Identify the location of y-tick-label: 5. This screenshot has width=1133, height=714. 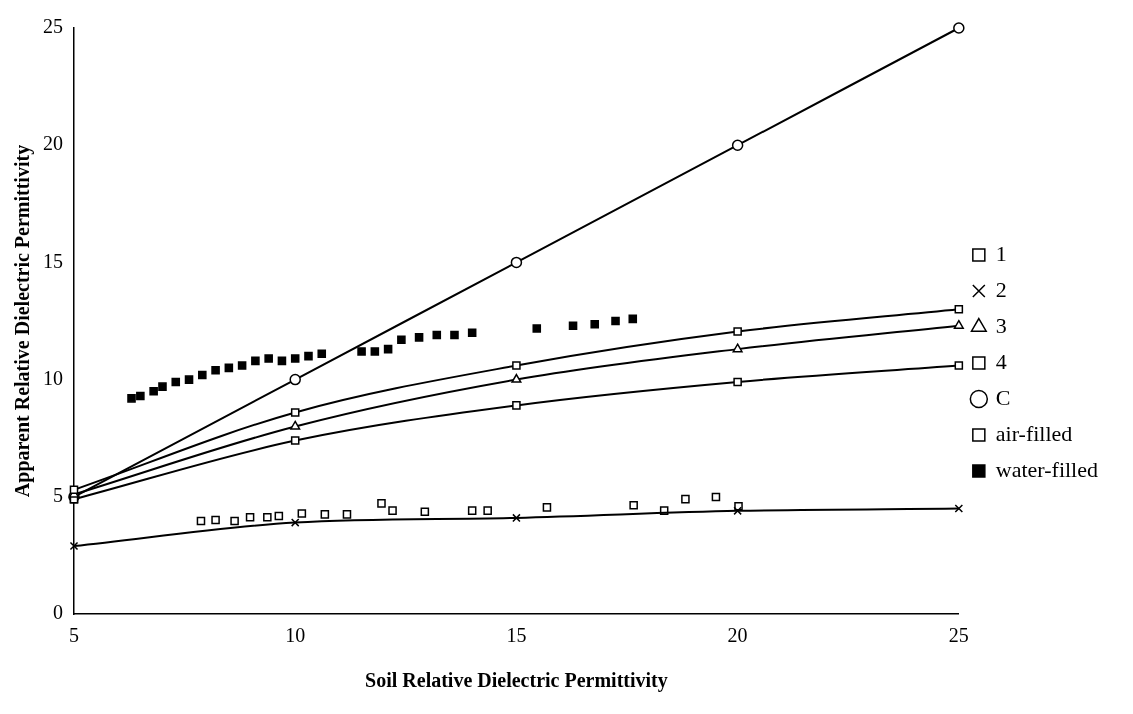
(58, 495).